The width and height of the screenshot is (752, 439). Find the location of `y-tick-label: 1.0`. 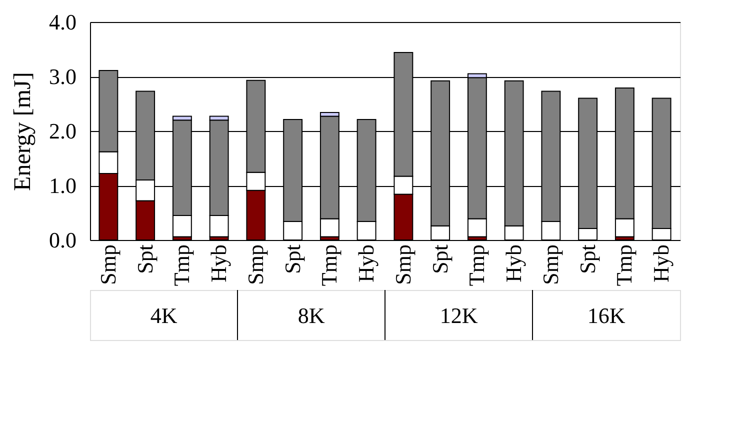

y-tick-label: 1.0 is located at coordinates (62, 185).